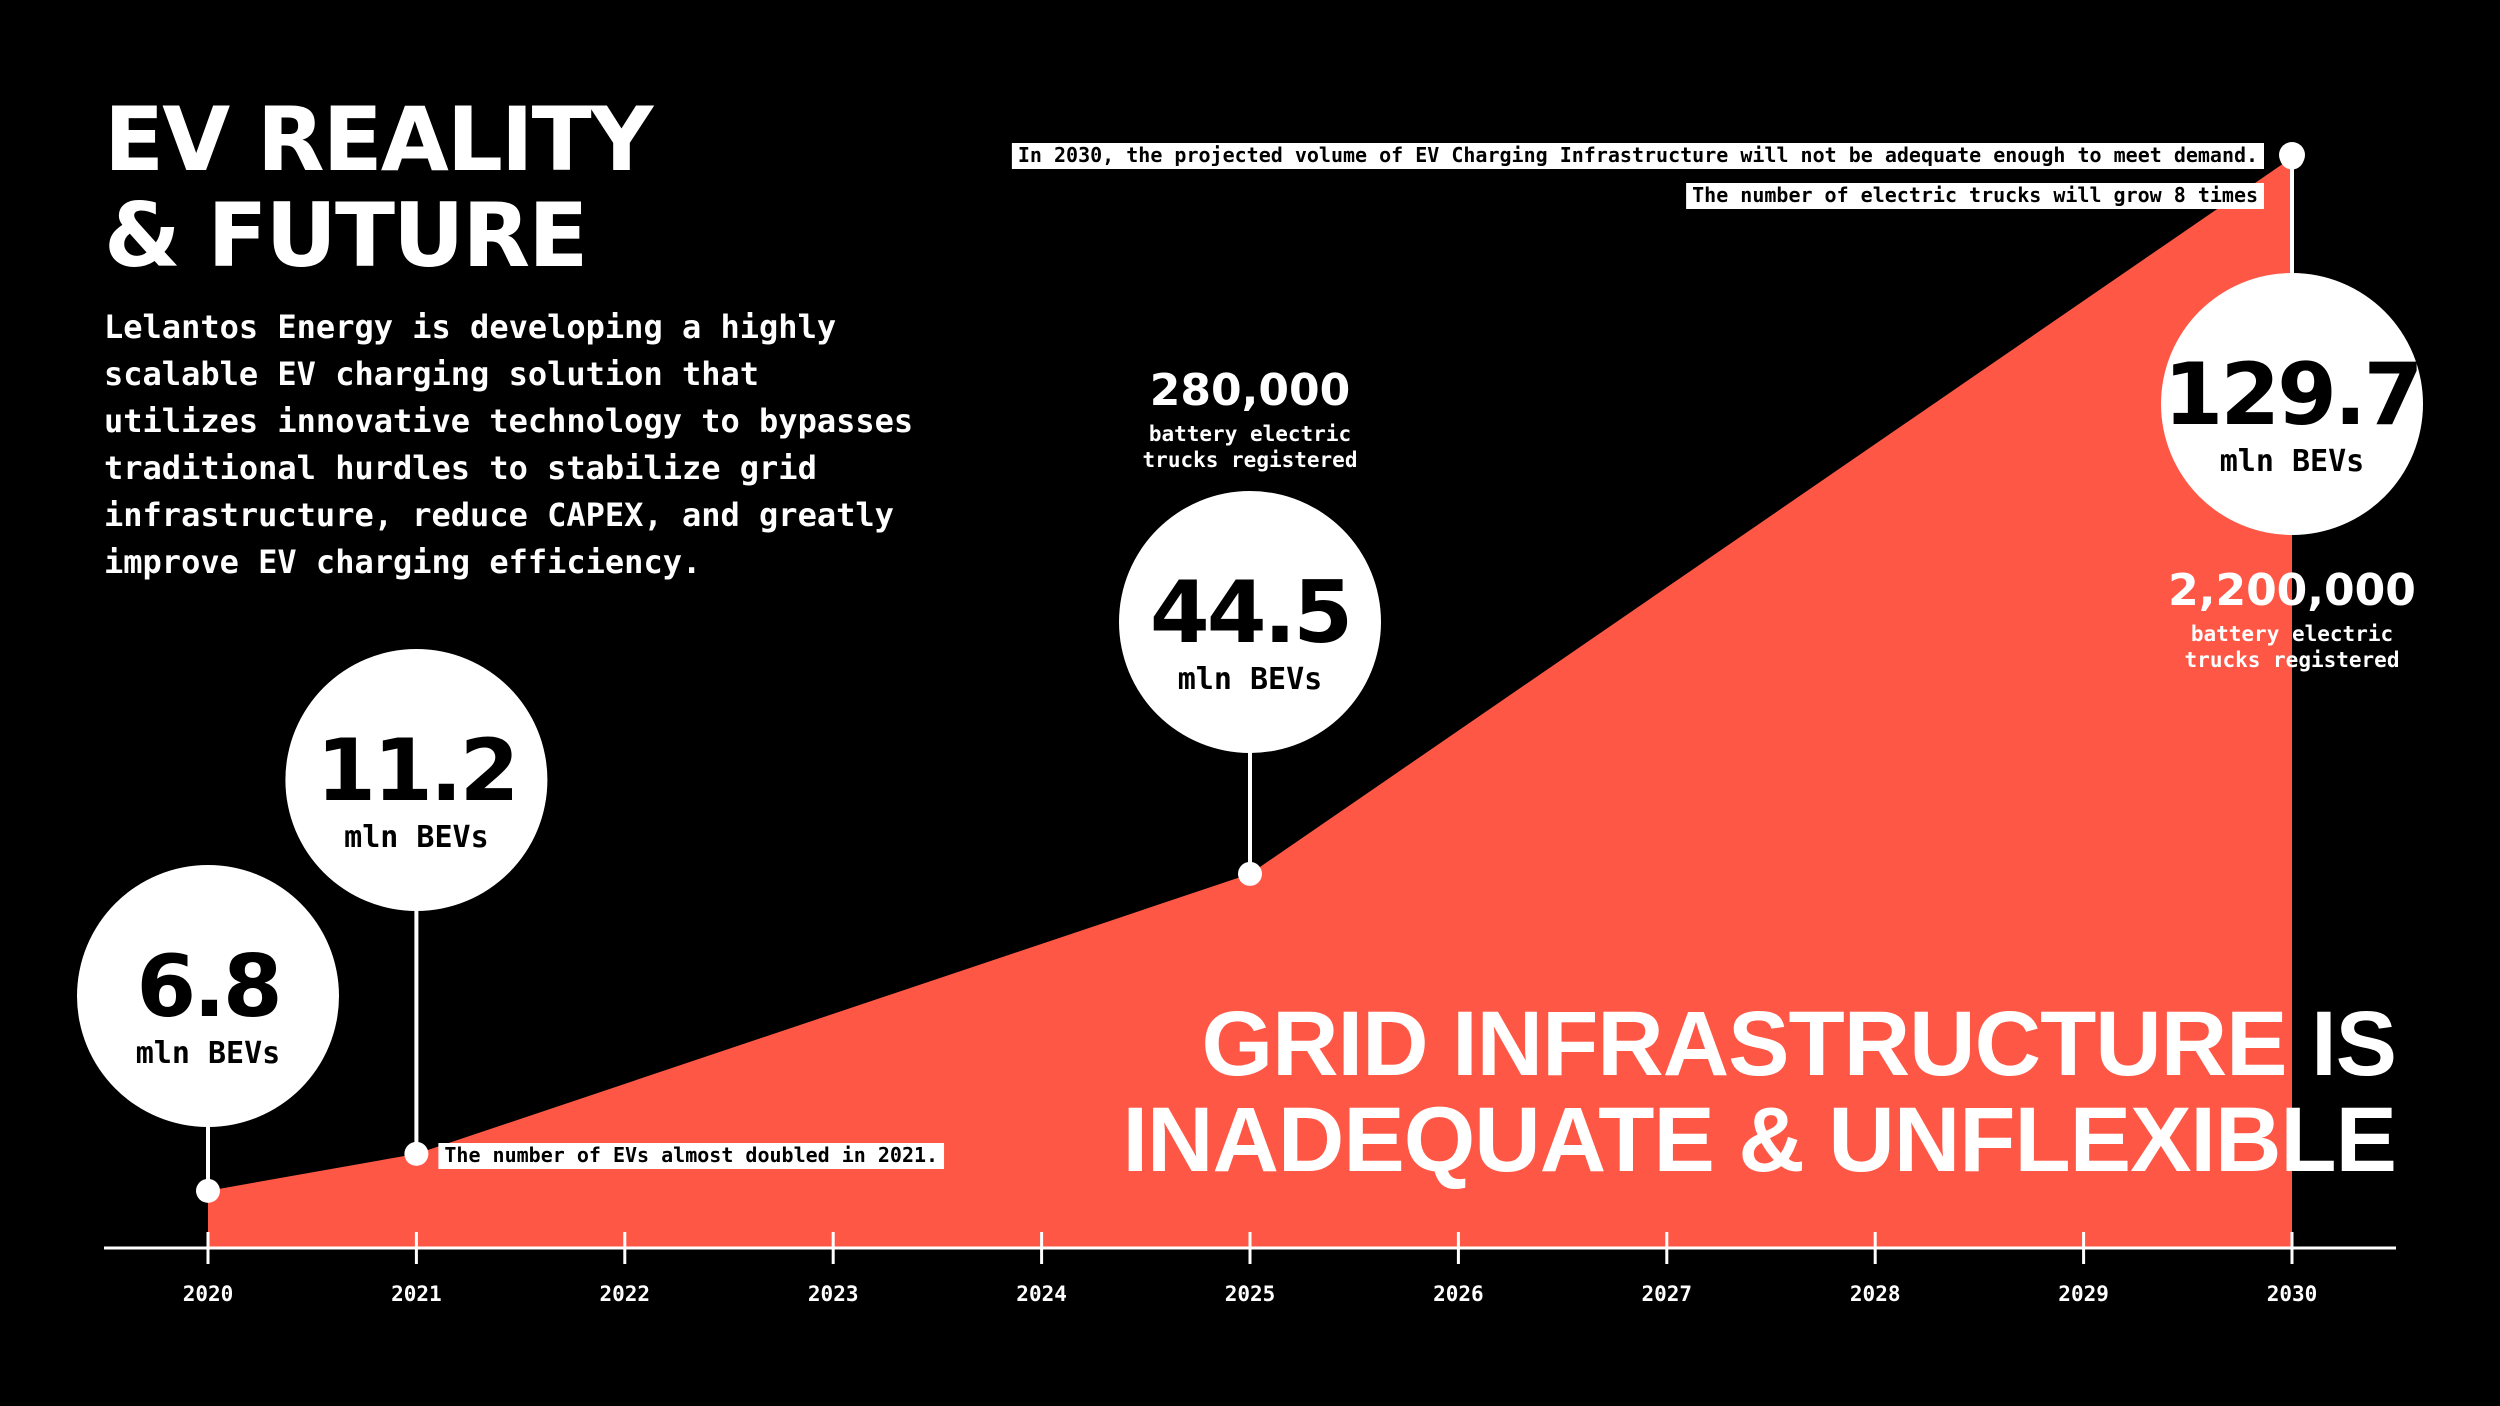 The width and height of the screenshot is (2500, 1406). I want to click on bubble-value: 129.7, so click(2291, 395).